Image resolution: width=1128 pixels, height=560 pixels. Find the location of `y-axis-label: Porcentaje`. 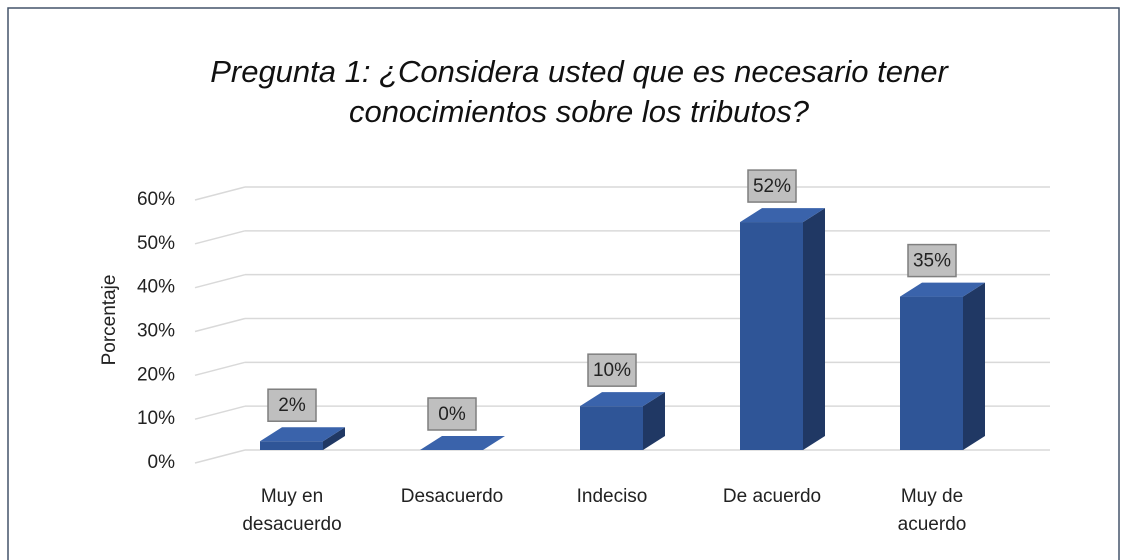

y-axis-label: Porcentaje is located at coordinates (109, 320).